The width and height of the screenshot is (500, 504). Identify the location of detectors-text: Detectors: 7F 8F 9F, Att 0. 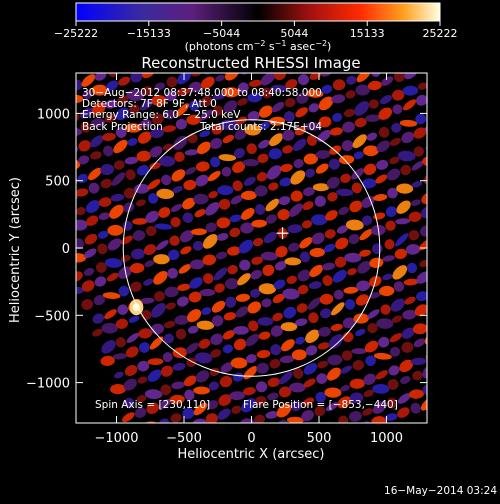
(149, 104).